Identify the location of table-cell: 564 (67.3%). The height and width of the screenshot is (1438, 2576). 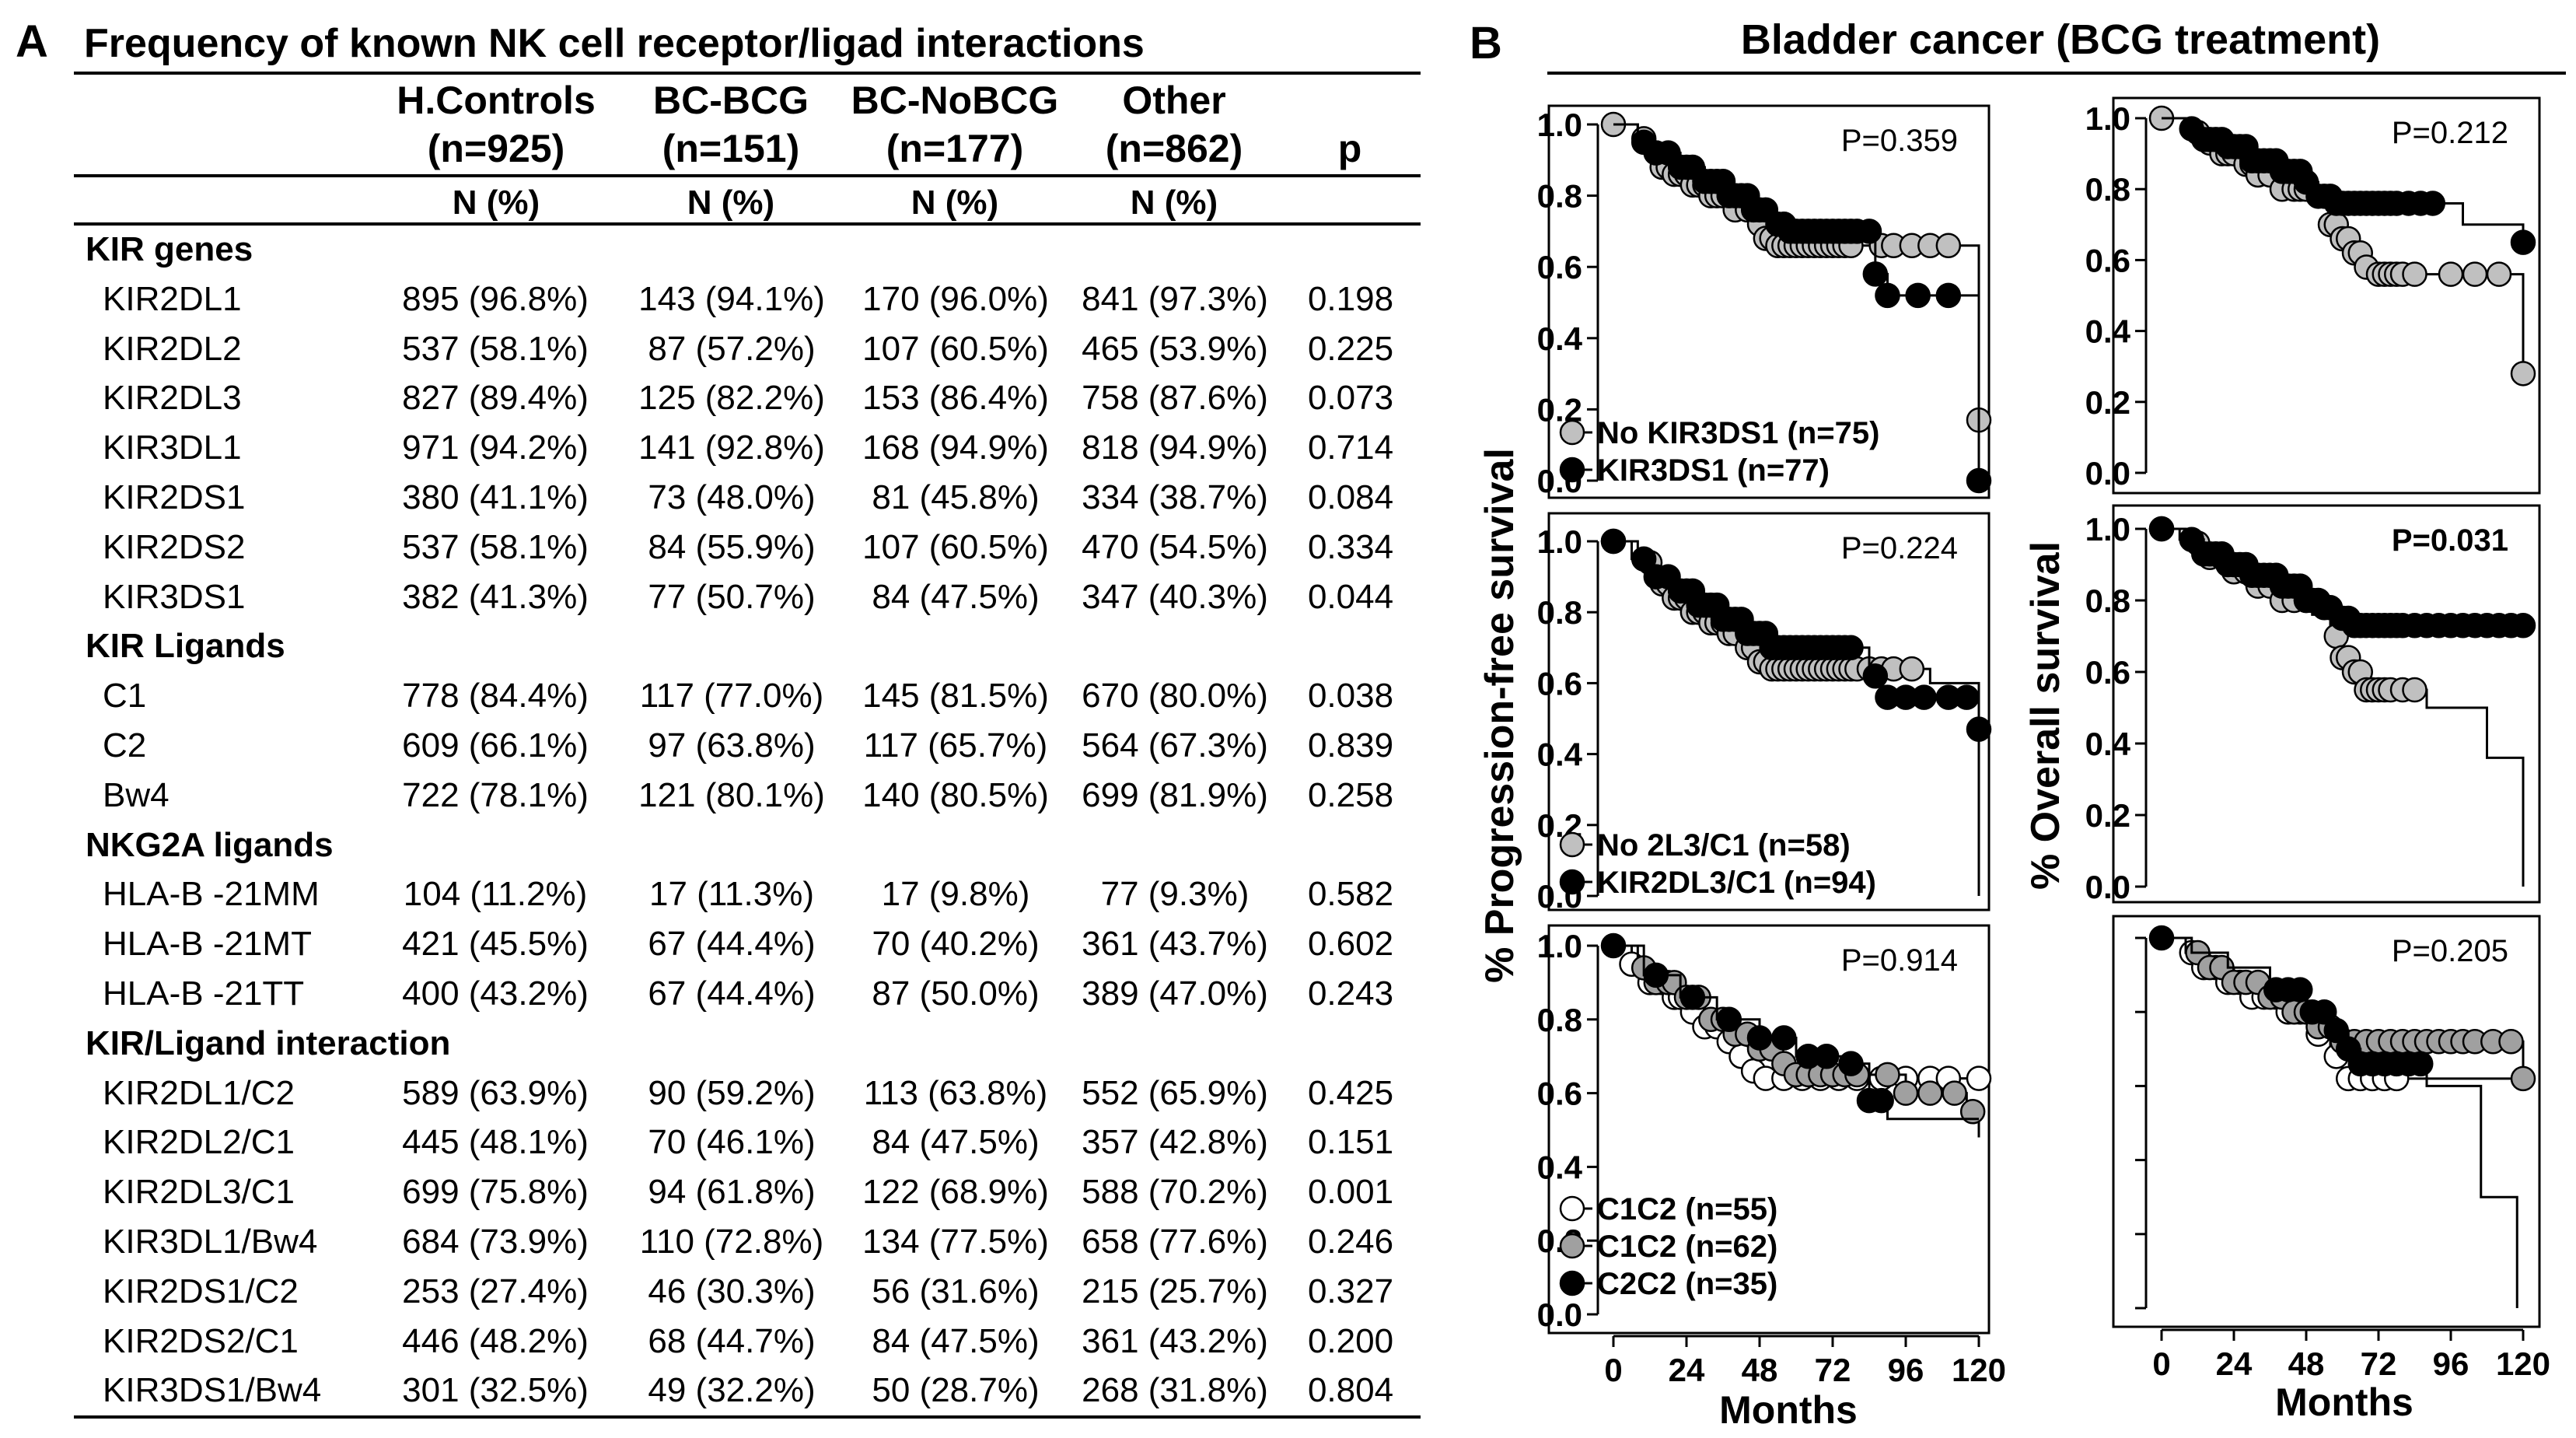
(1175, 745).